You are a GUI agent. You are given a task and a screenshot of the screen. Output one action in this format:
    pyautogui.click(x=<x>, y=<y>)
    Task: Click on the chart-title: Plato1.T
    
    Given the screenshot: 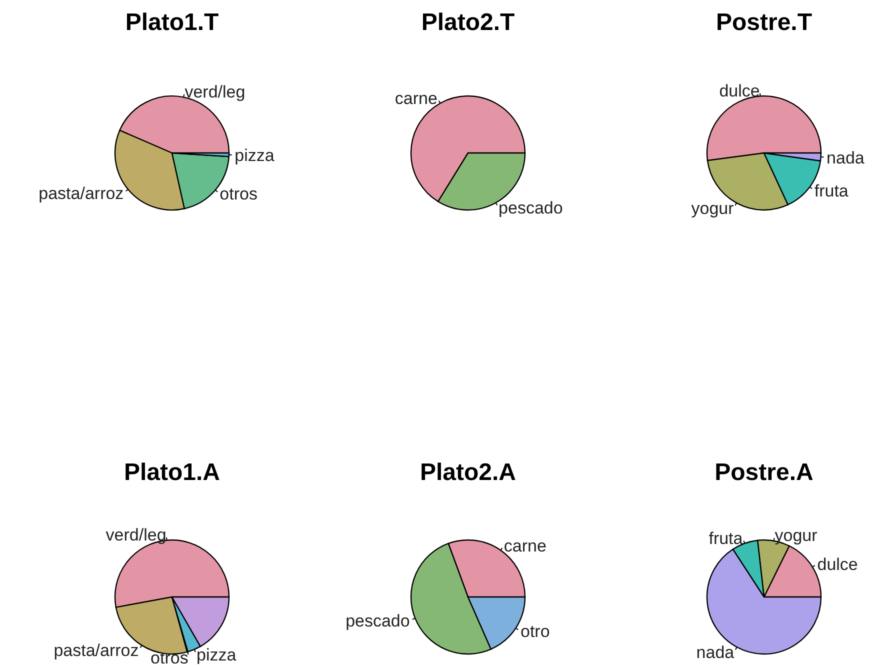 What is the action you would take?
    pyautogui.click(x=172, y=22)
    